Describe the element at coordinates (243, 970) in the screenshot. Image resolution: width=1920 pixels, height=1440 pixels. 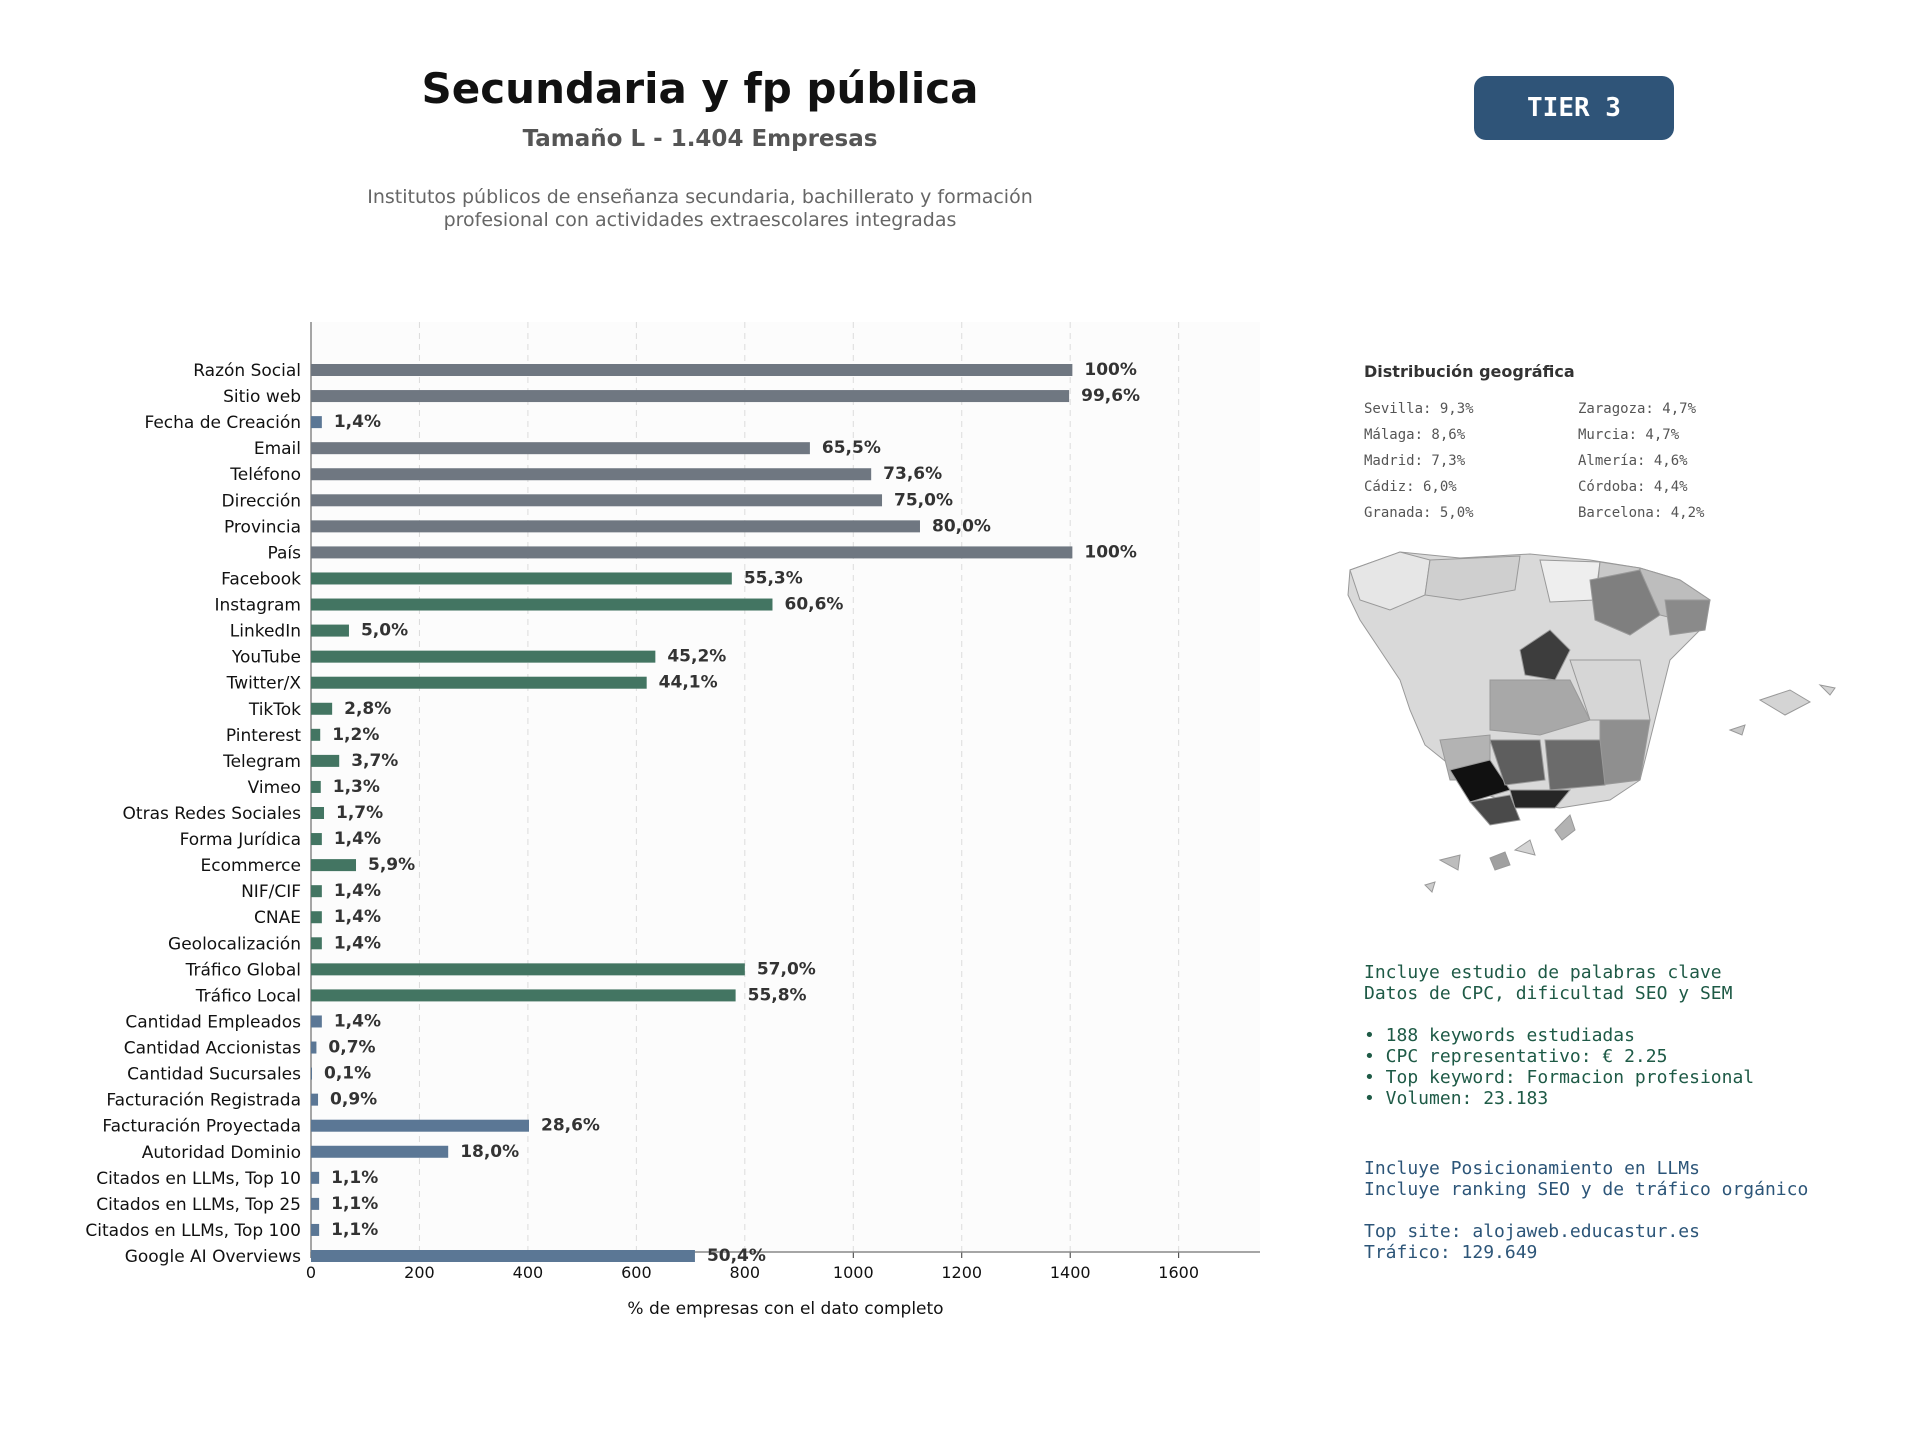
I see `category-label: Tráfico Global` at that location.